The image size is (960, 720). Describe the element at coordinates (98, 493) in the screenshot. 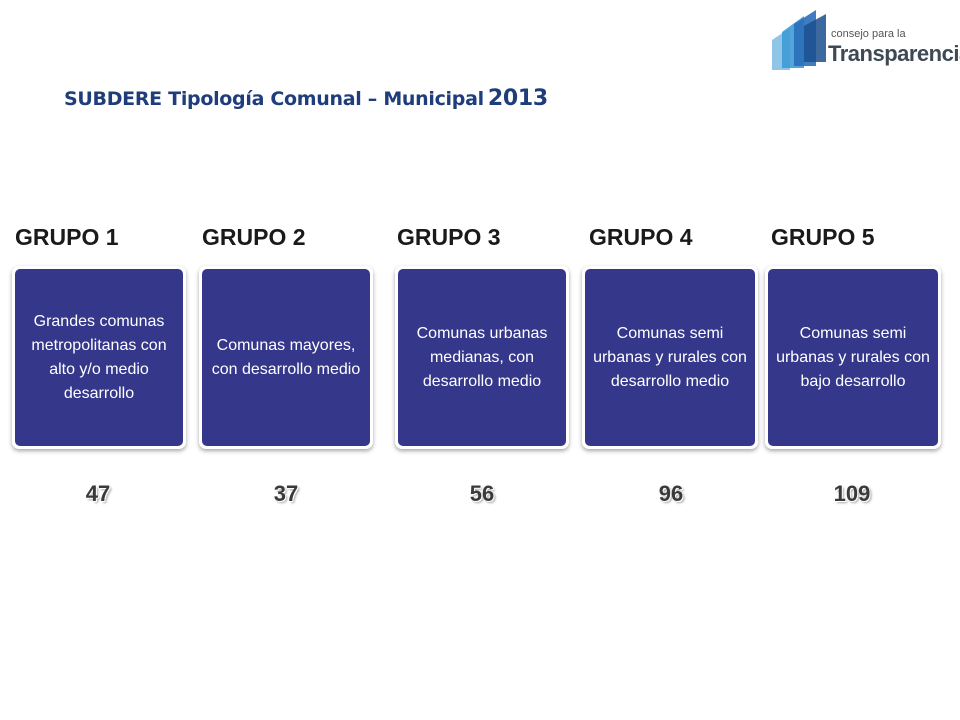

I see `group-1-count: 47` at that location.